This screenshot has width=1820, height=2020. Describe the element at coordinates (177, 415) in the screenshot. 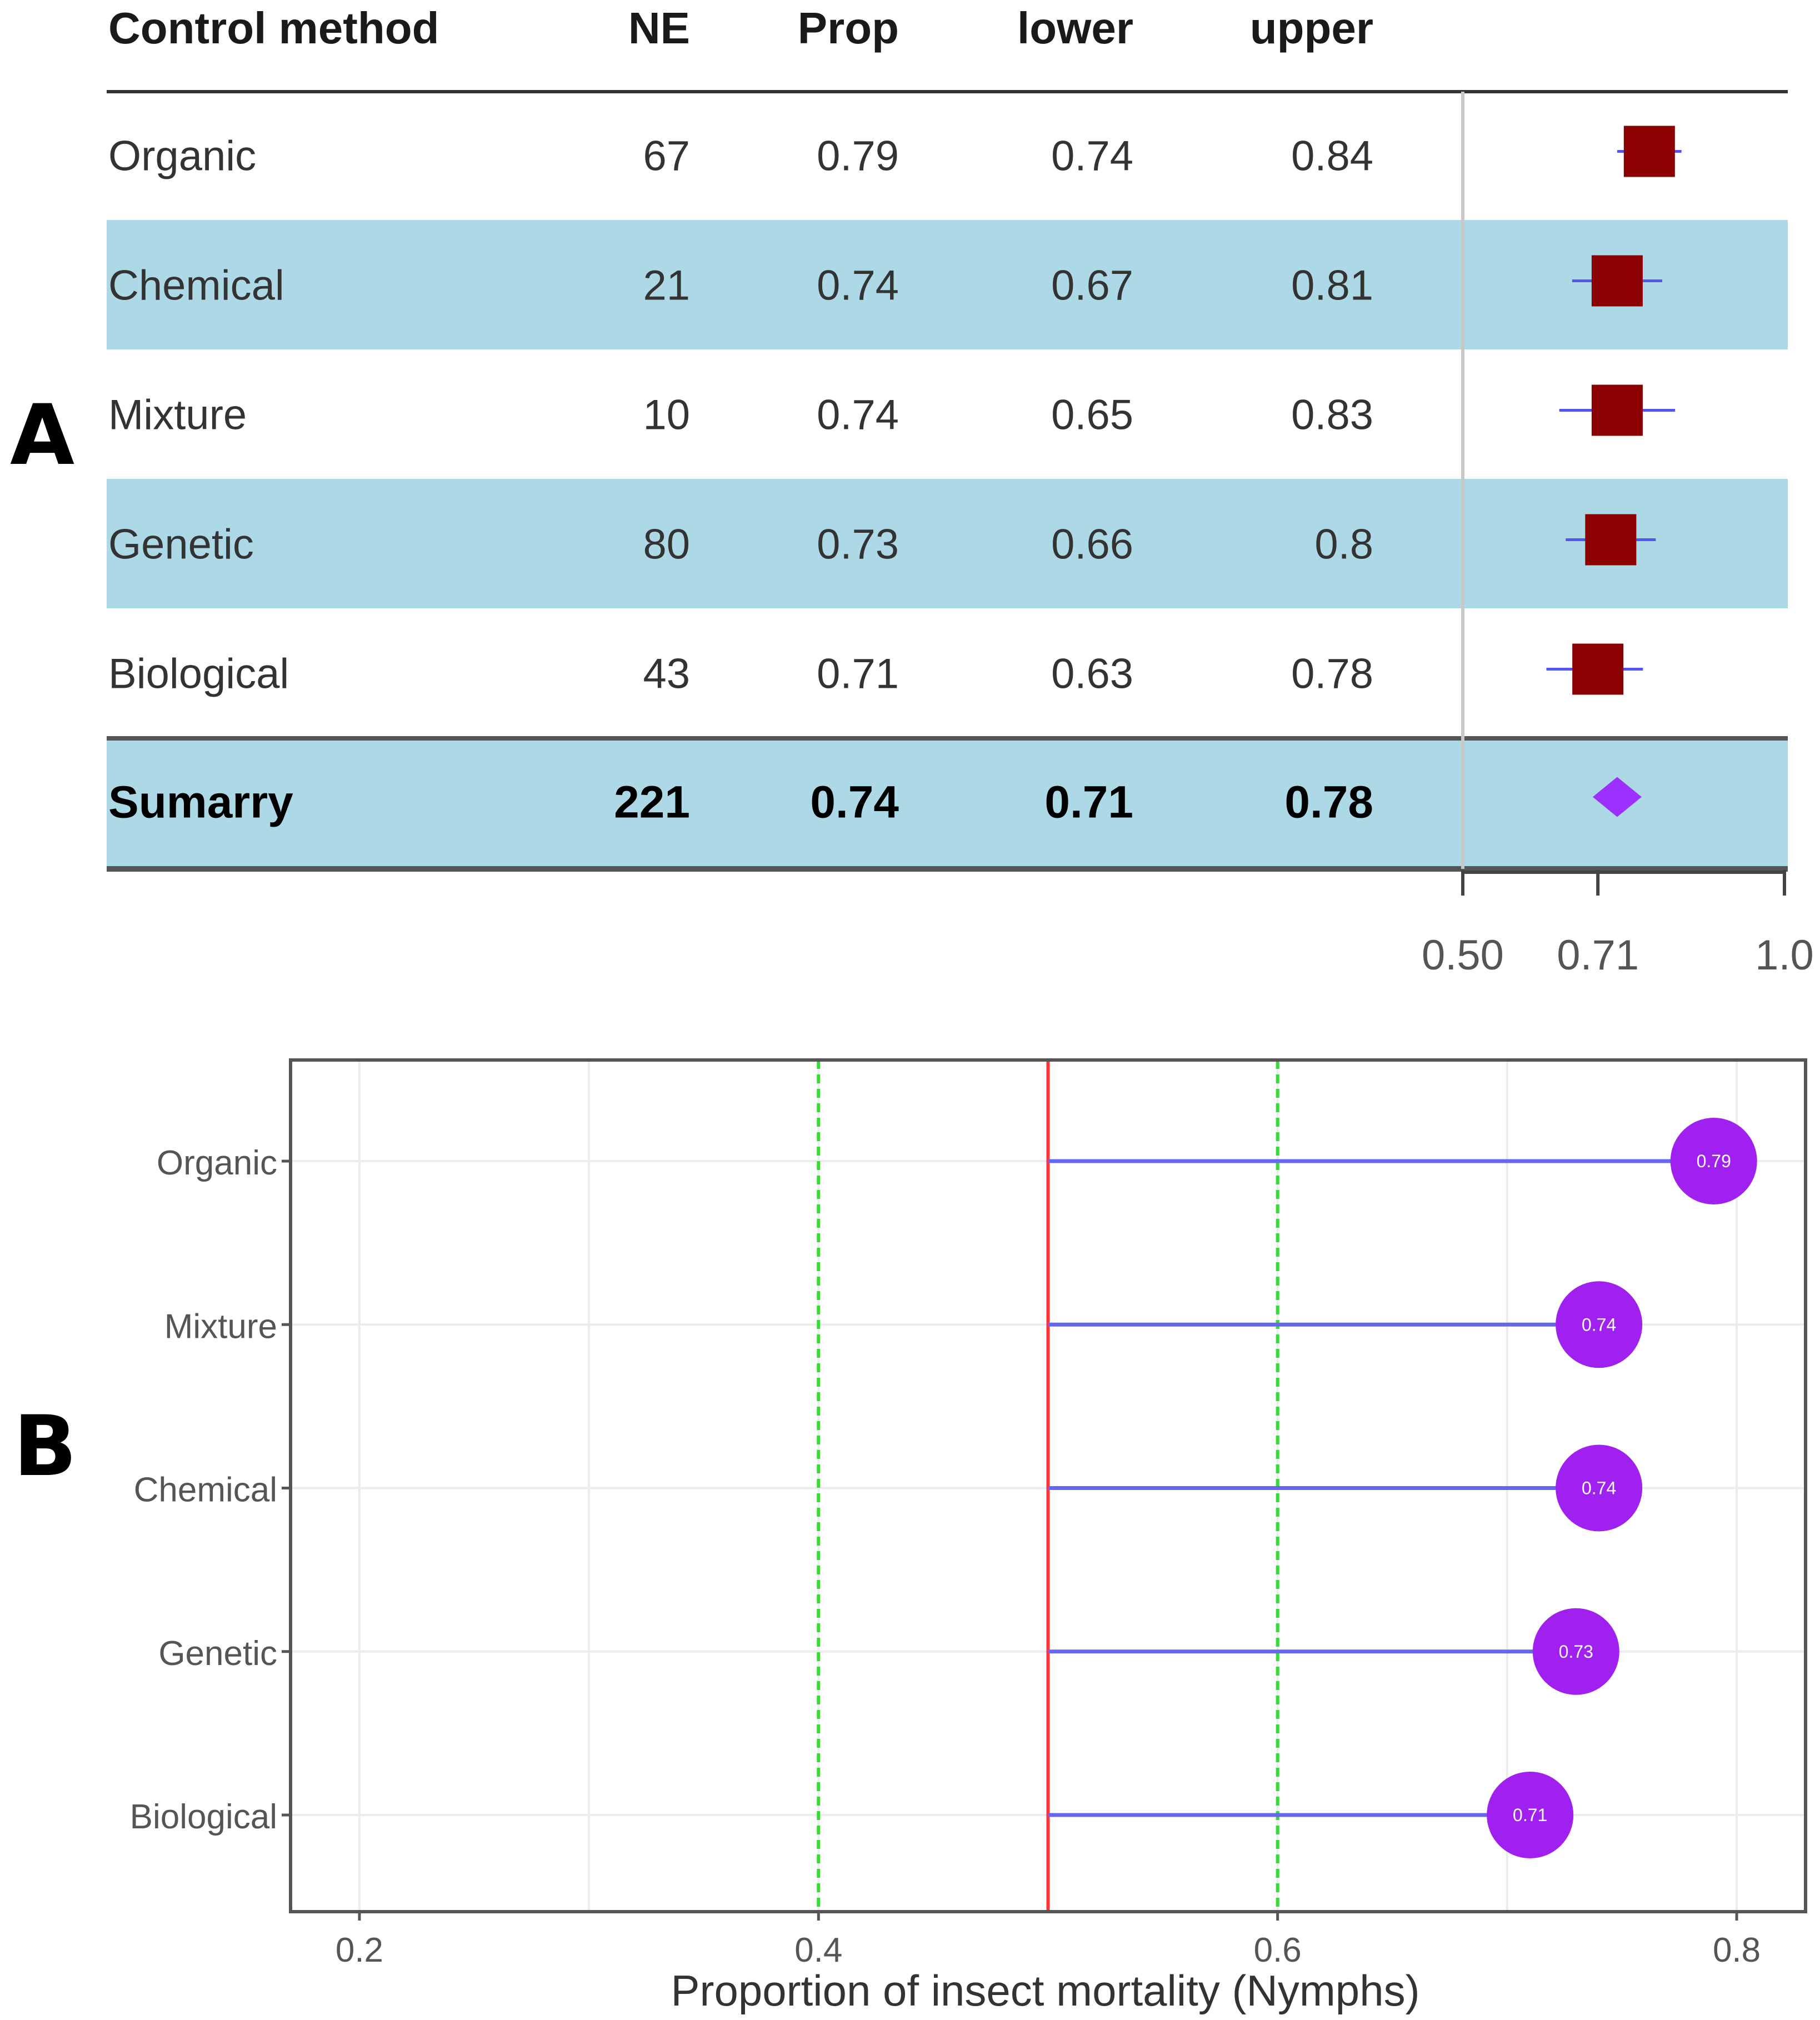

I see `row-label: Mixture` at that location.